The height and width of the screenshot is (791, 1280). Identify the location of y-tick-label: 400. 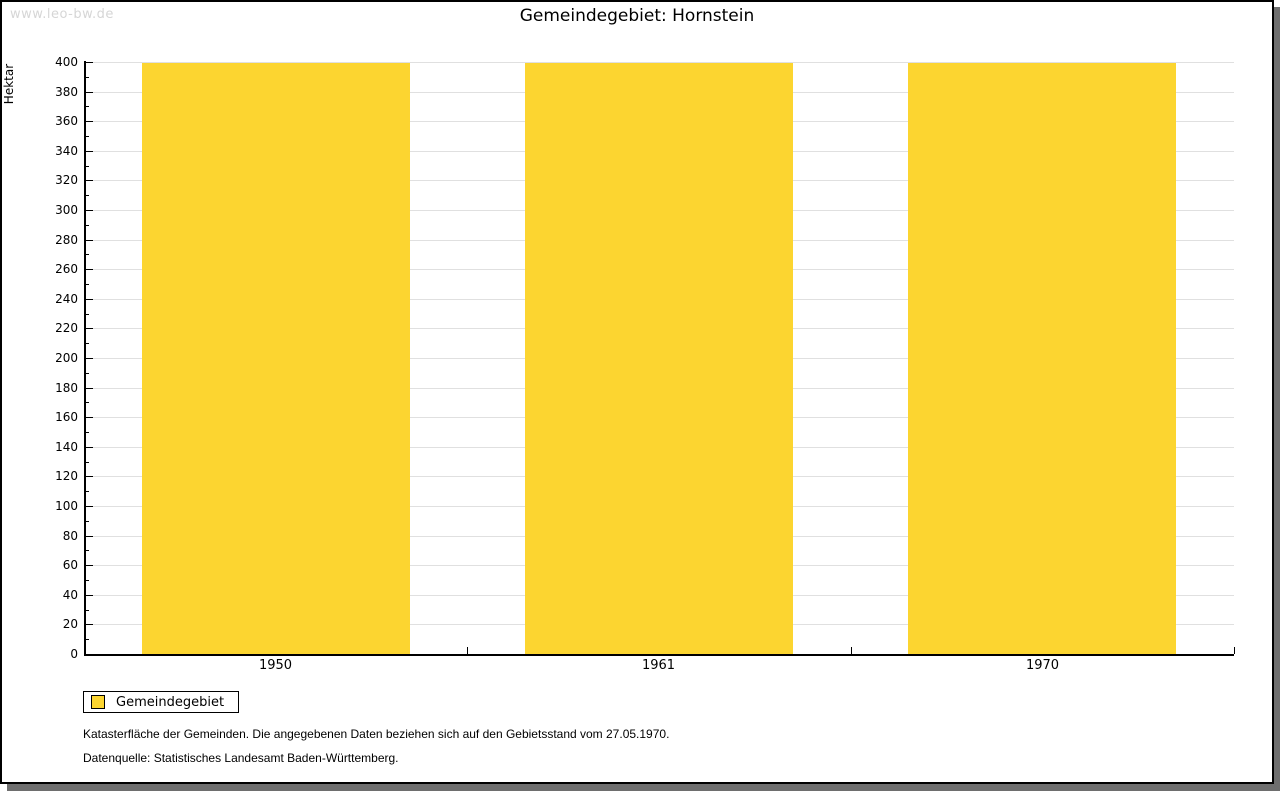
(66, 62).